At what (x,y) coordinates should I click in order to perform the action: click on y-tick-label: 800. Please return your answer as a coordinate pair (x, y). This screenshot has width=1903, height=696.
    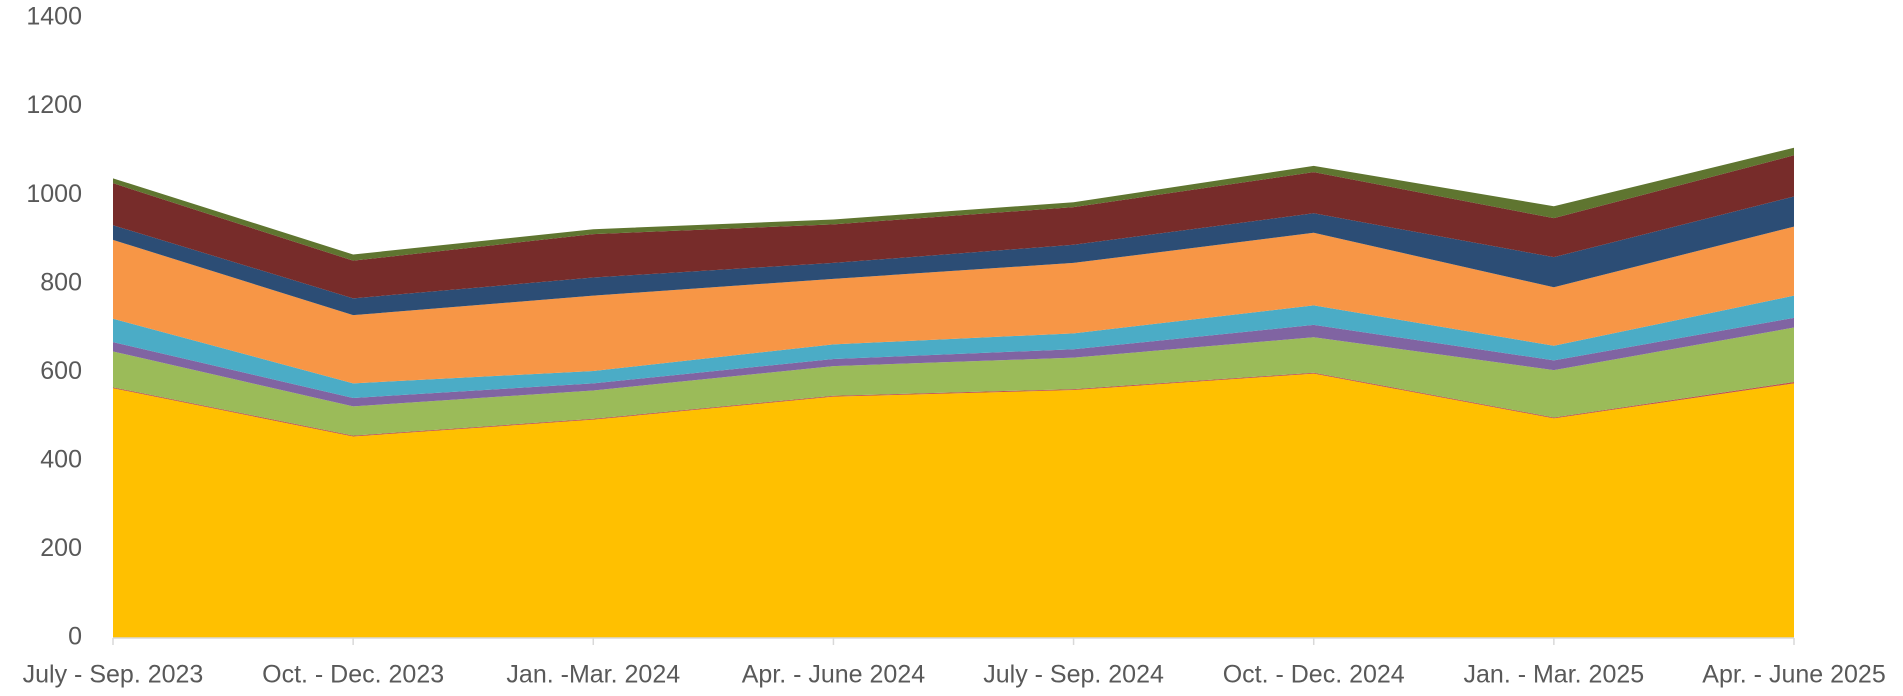
    Looking at the image, I should click on (61, 282).